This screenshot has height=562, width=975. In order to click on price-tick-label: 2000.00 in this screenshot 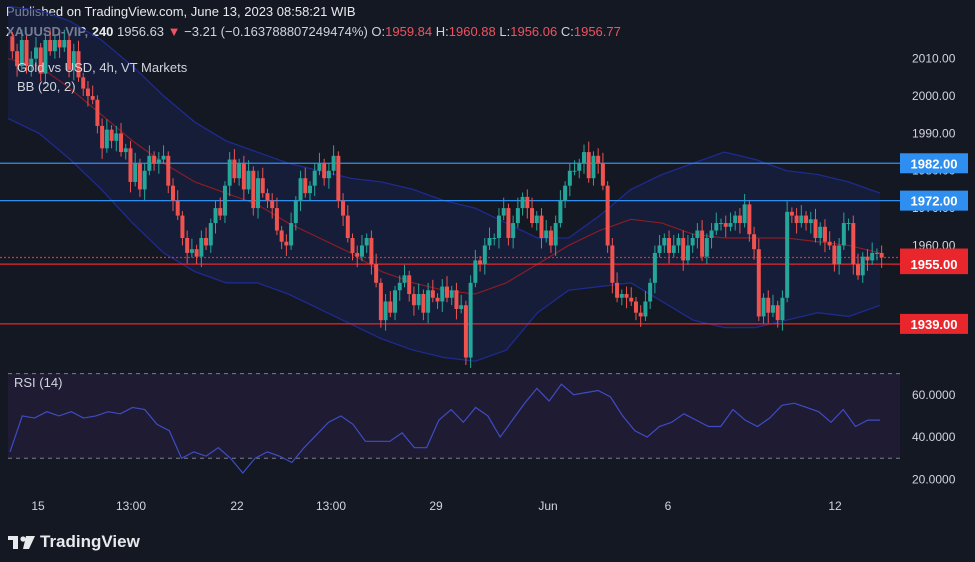, I will do `click(934, 96)`.